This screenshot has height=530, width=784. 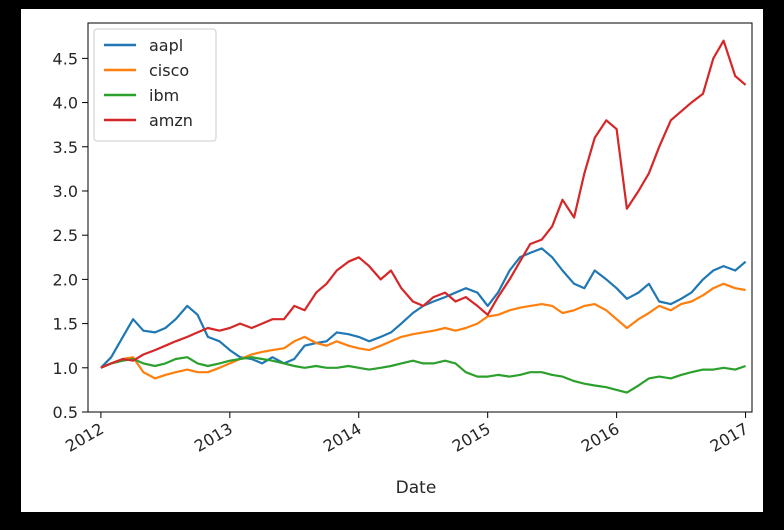 I want to click on y-tick-label: 1.5, so click(x=65, y=324).